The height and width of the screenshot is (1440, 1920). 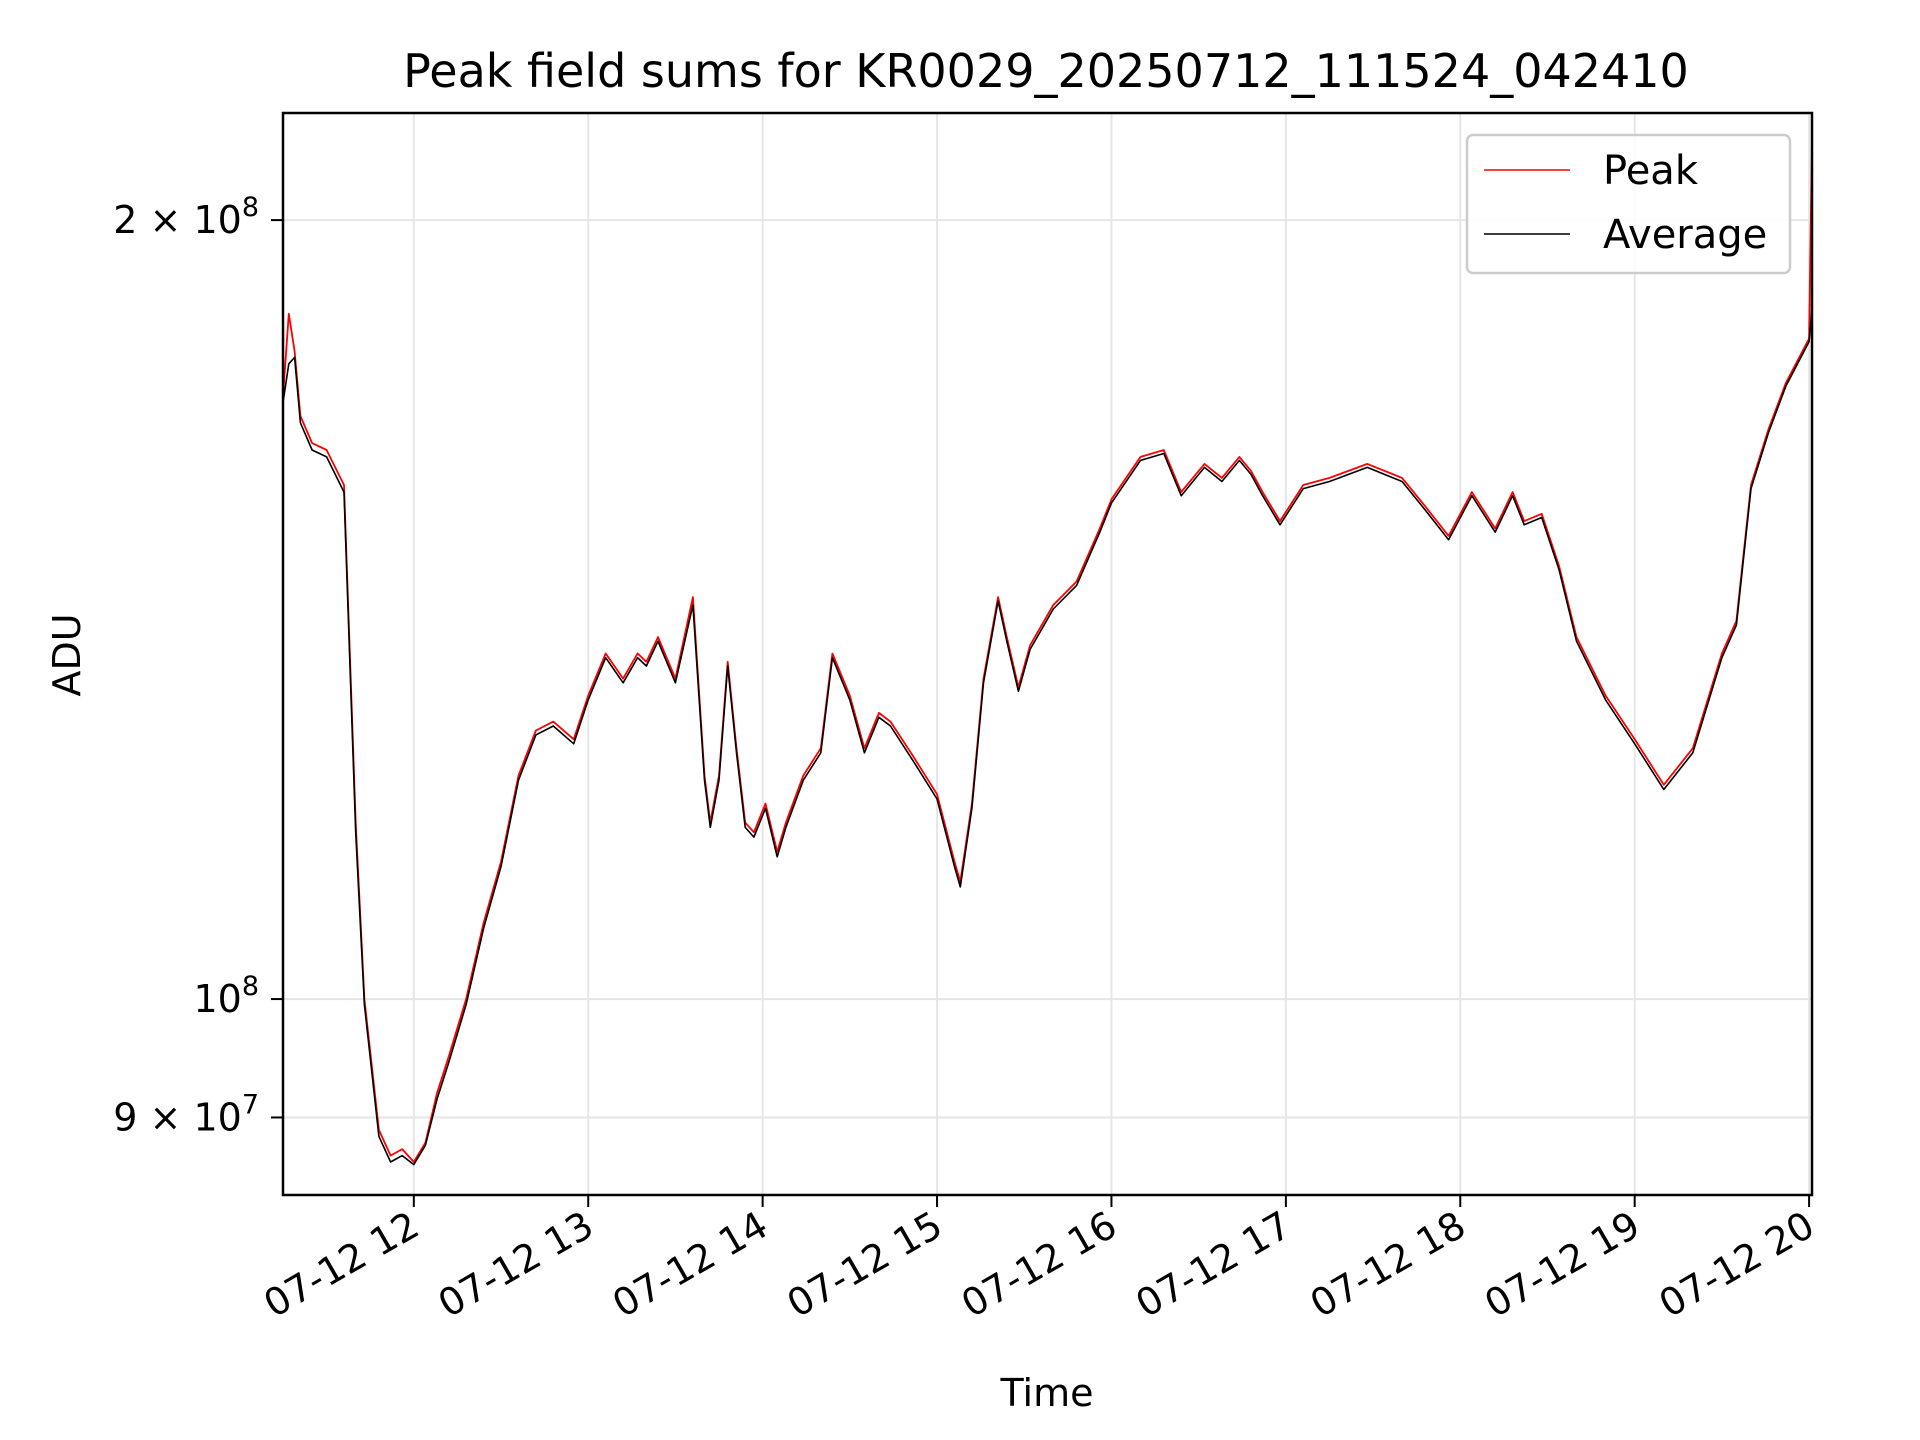 I want to click on y-axis-label: ADU, so click(x=67, y=654).